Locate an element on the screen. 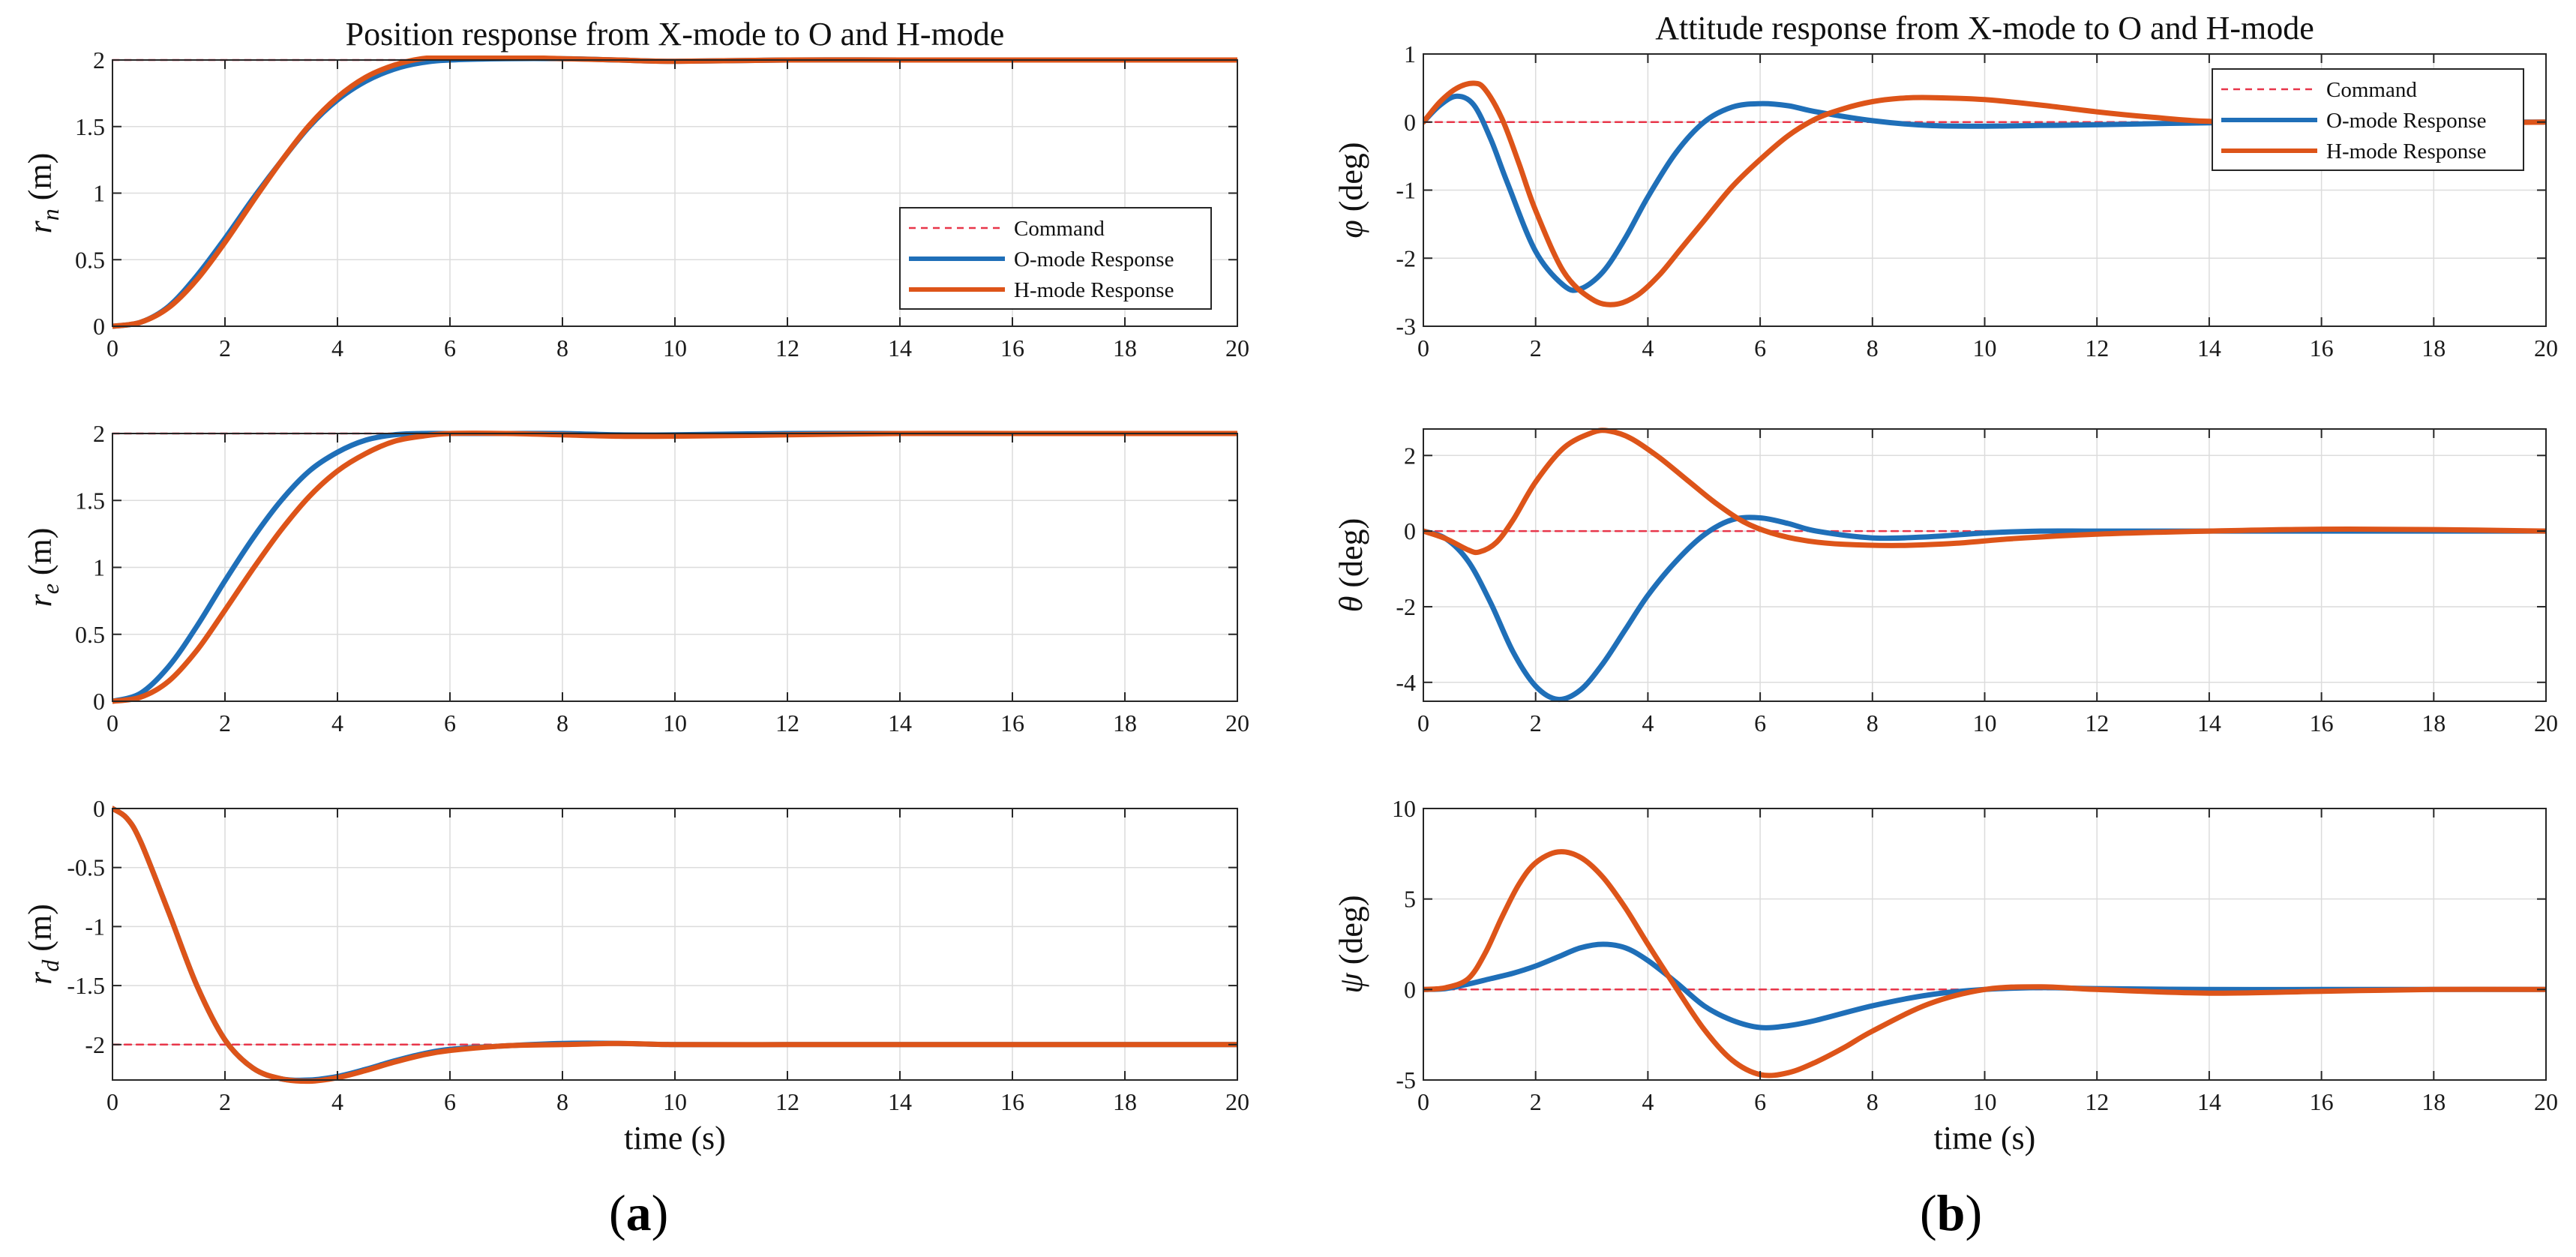 The width and height of the screenshot is (2576, 1257). chart-re: 0 2 4 6 8 10 12 14 16 18 20 0 0.5 1 1.5 2 re (m) is located at coordinates (636, 578).